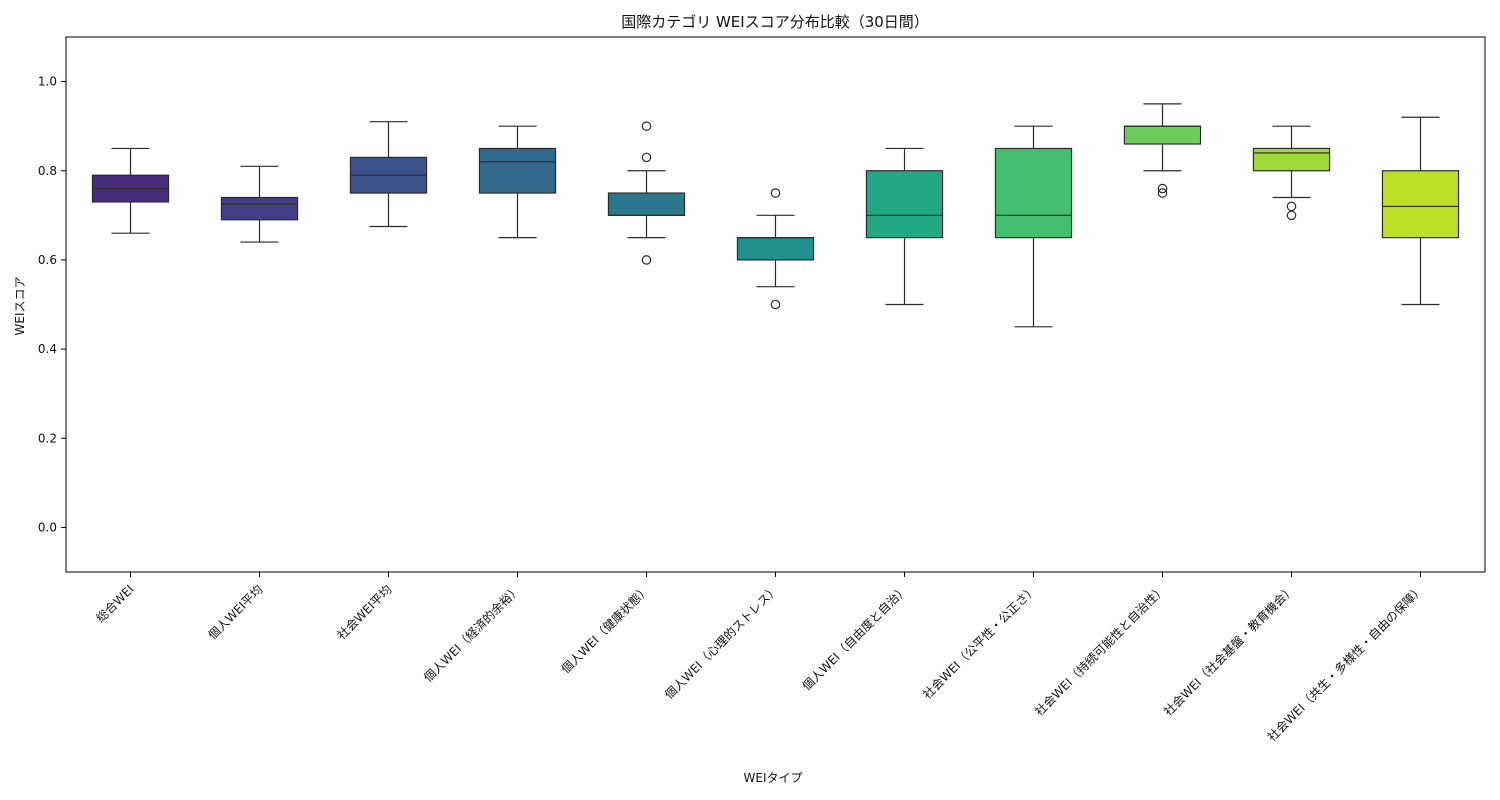  Describe the element at coordinates (47, 82) in the screenshot. I see `y-tick-label: 1.0` at that location.